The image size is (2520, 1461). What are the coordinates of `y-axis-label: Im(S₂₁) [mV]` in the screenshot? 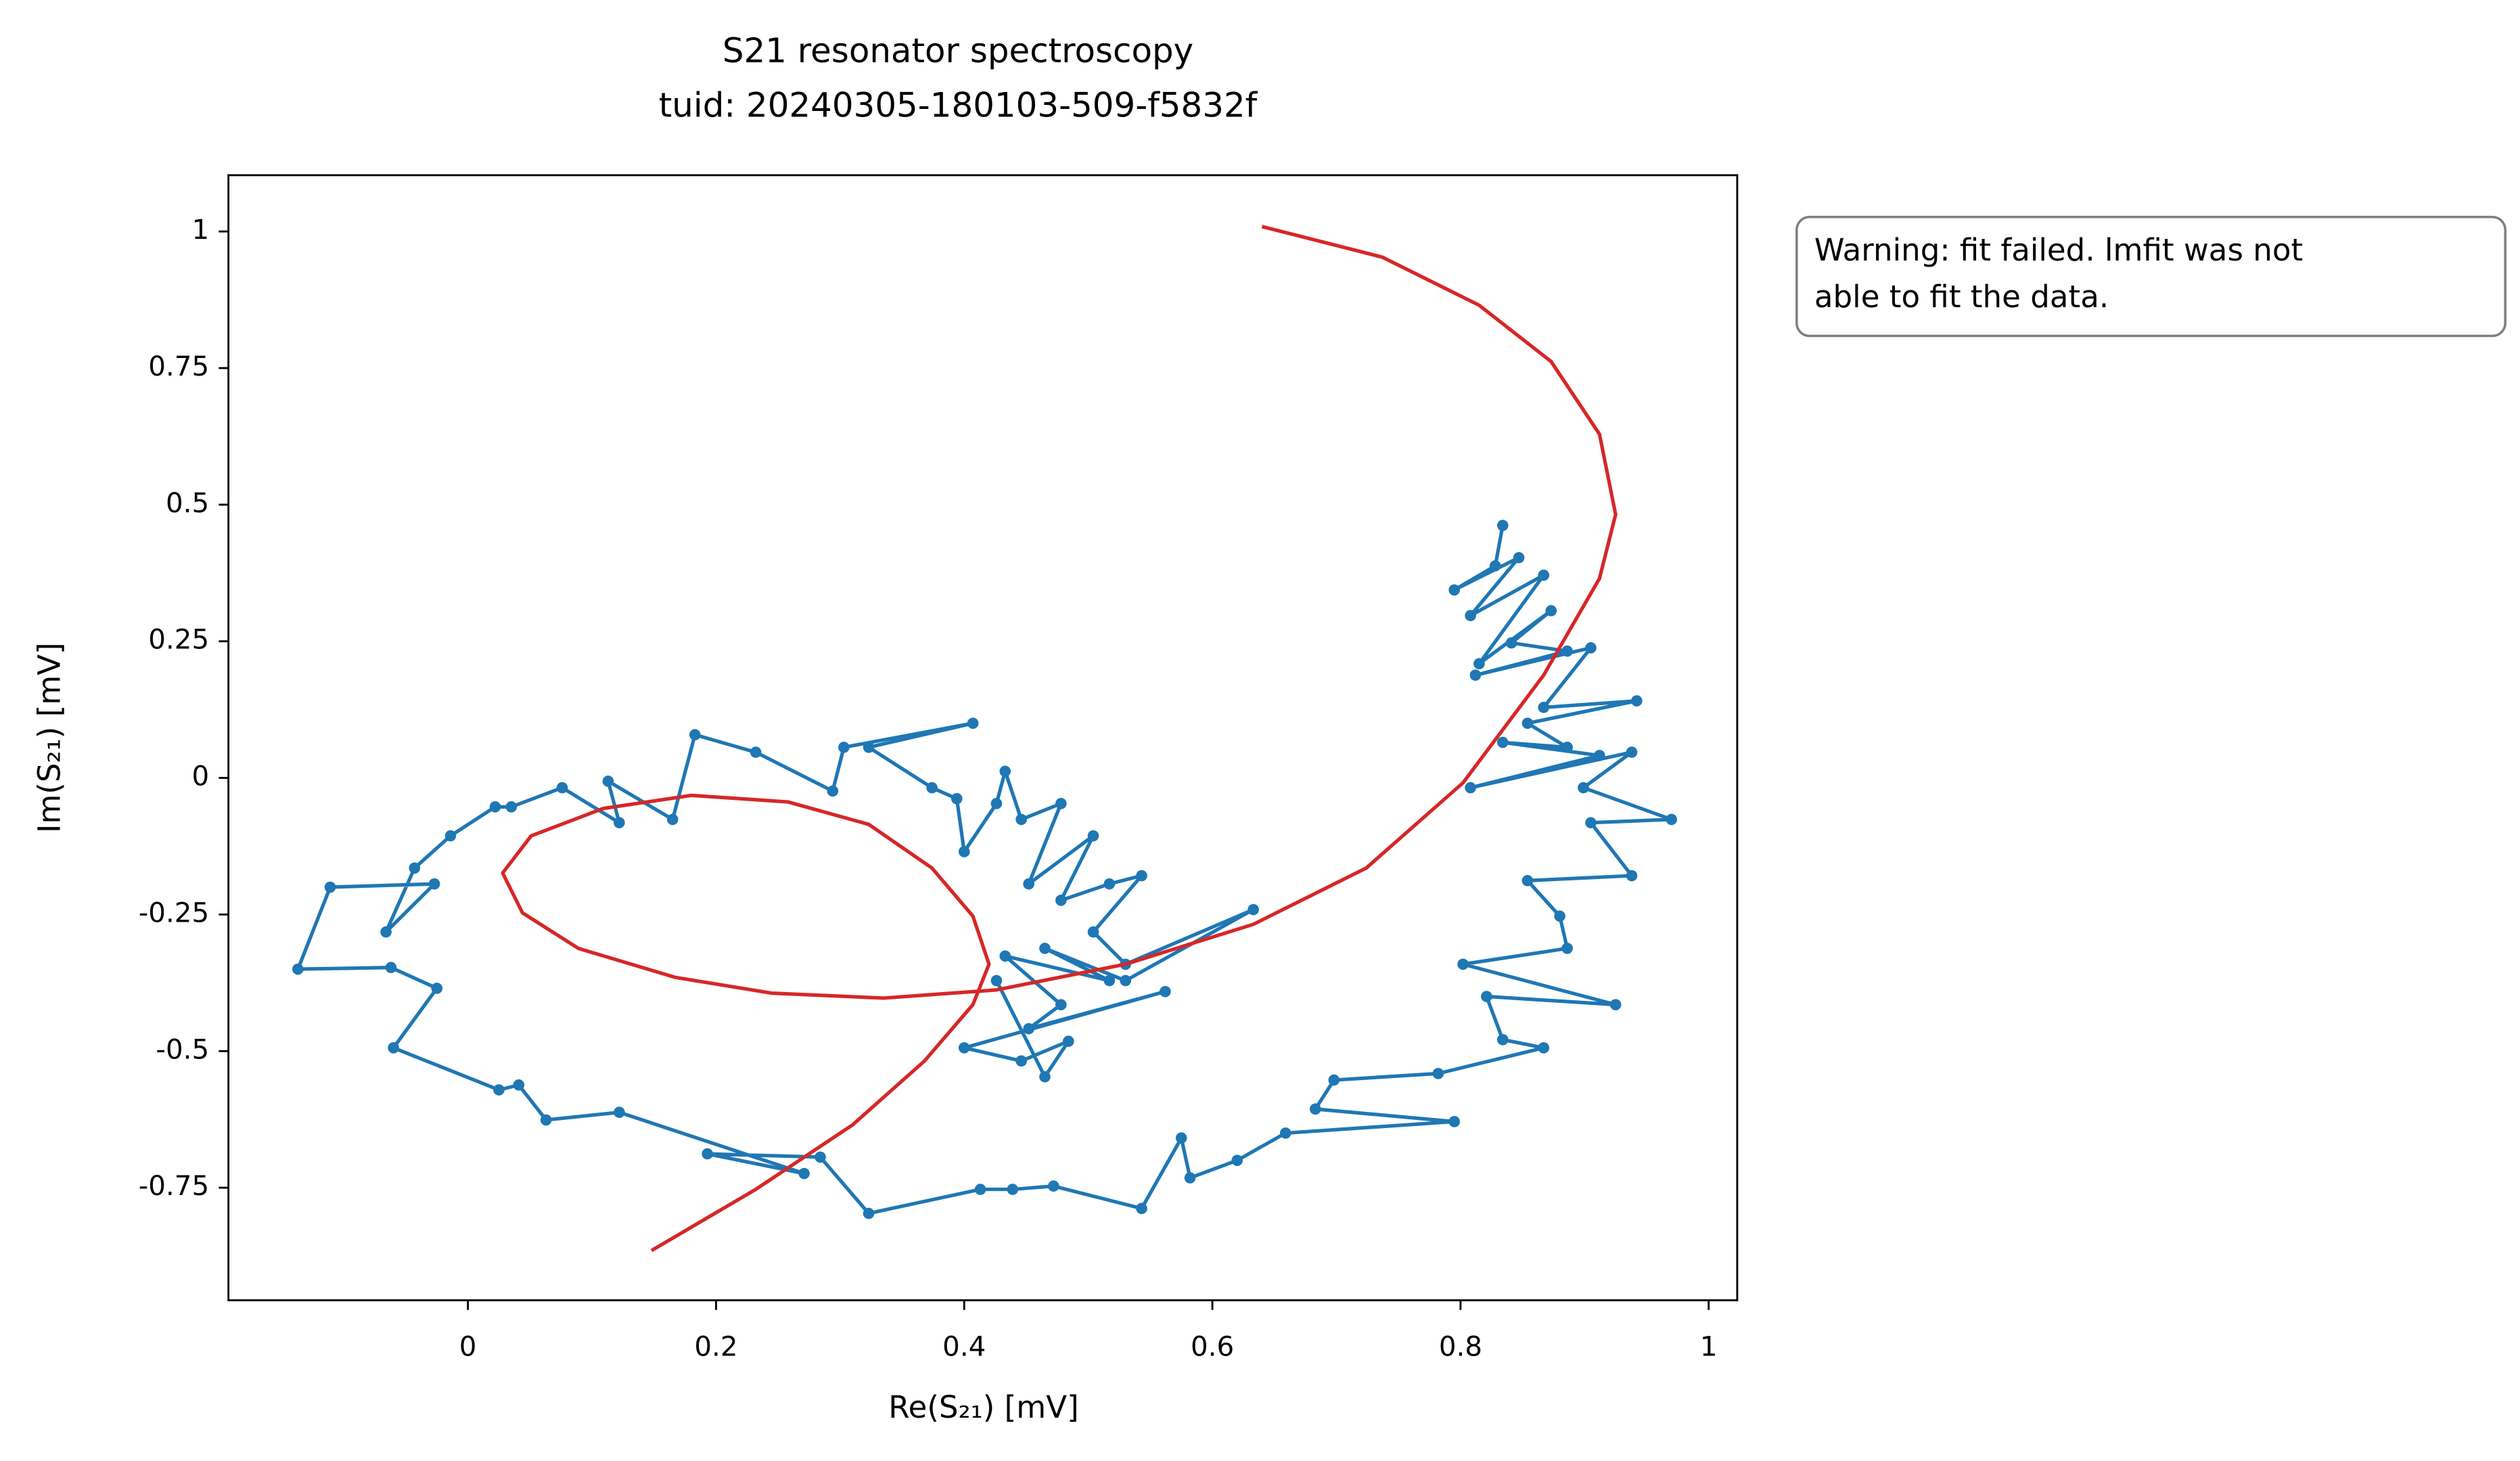 It's located at (49, 737).